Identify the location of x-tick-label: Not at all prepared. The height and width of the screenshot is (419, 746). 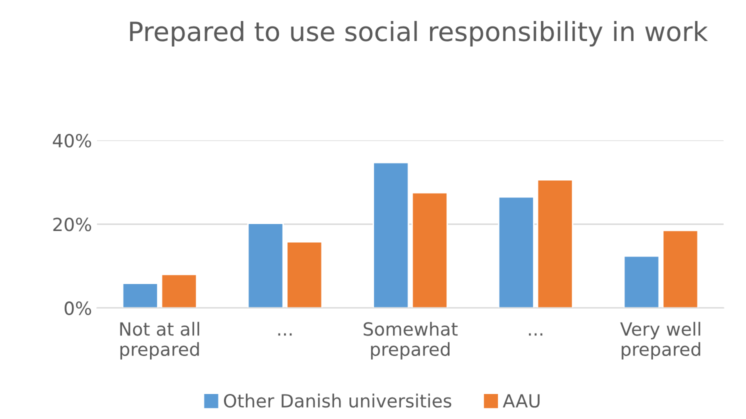
(160, 341).